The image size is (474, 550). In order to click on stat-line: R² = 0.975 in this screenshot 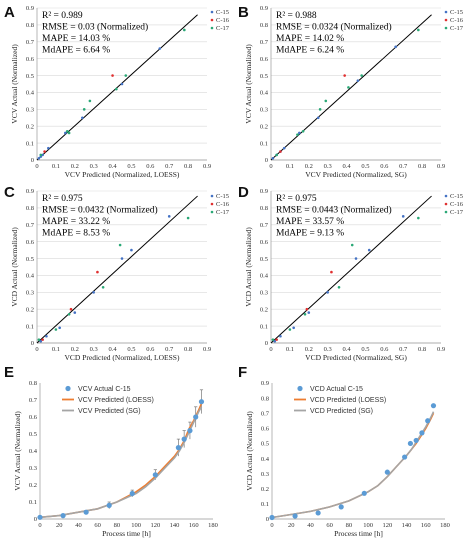, I will do `click(296, 199)`.